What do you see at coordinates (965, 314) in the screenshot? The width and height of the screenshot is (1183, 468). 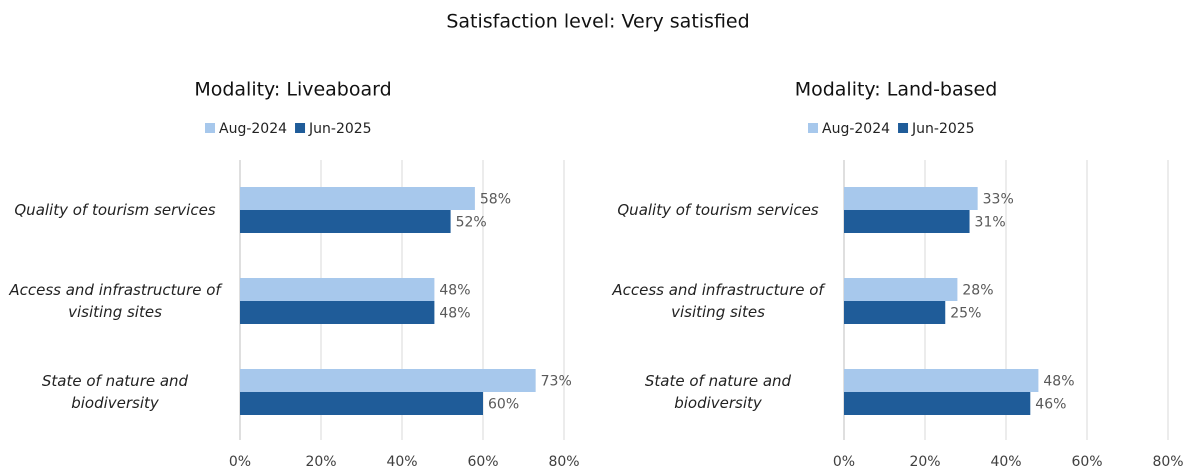 I see `data-label: 25%` at bounding box center [965, 314].